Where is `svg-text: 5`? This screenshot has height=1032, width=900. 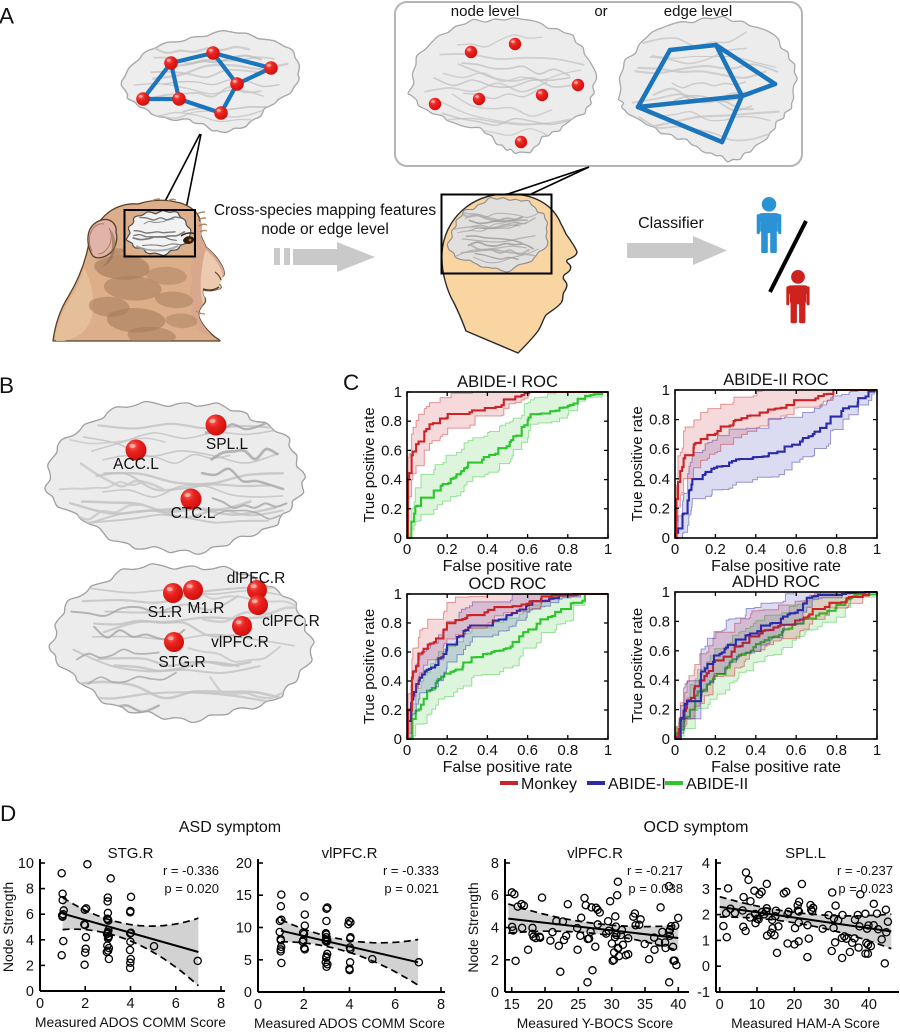 svg-text: 5 is located at coordinates (248, 961).